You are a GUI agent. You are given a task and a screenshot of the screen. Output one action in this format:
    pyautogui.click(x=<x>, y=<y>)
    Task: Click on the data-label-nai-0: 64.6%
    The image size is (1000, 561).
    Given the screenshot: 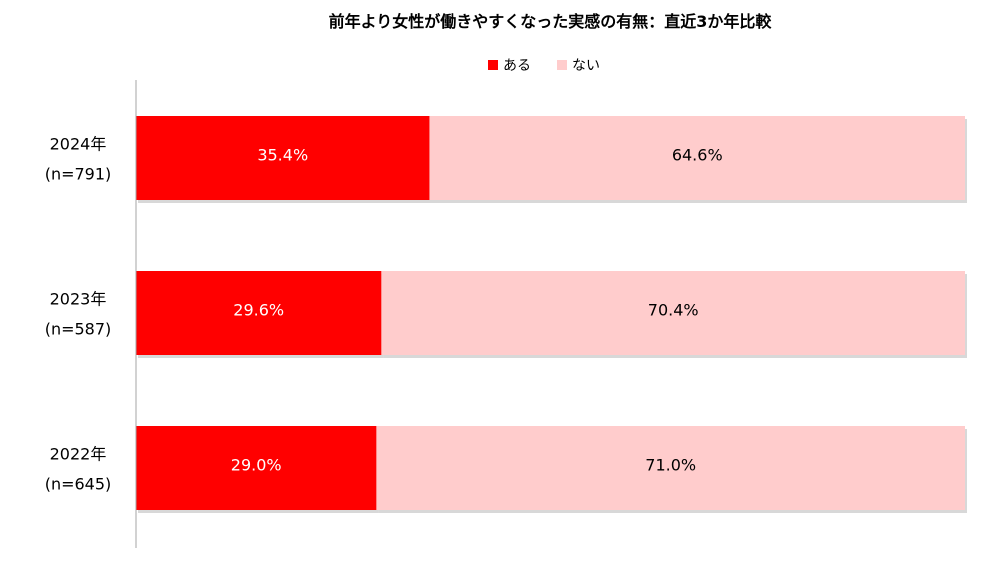 What is the action you would take?
    pyautogui.click(x=697, y=155)
    